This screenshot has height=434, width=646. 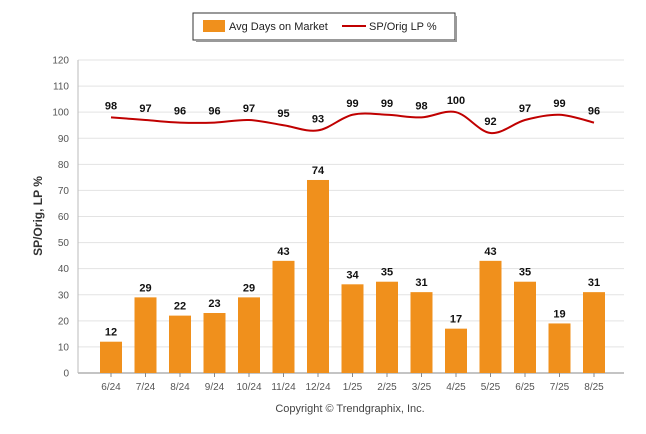 I want to click on x-tick-label: 4/25, so click(x=456, y=387).